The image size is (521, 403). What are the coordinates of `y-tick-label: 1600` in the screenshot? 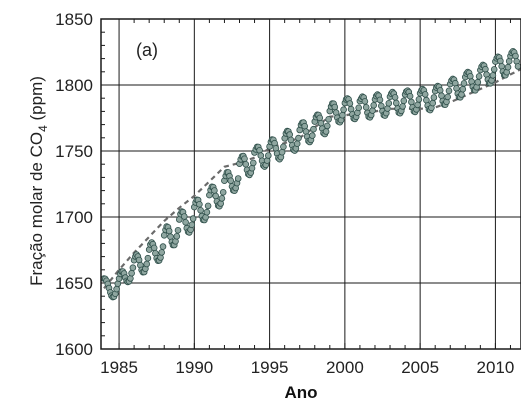 It's located at (74, 349).